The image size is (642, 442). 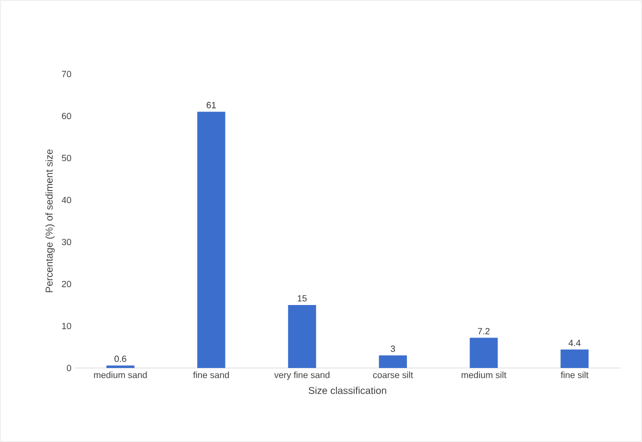 I want to click on y-tick-label: 20, so click(x=67, y=284).